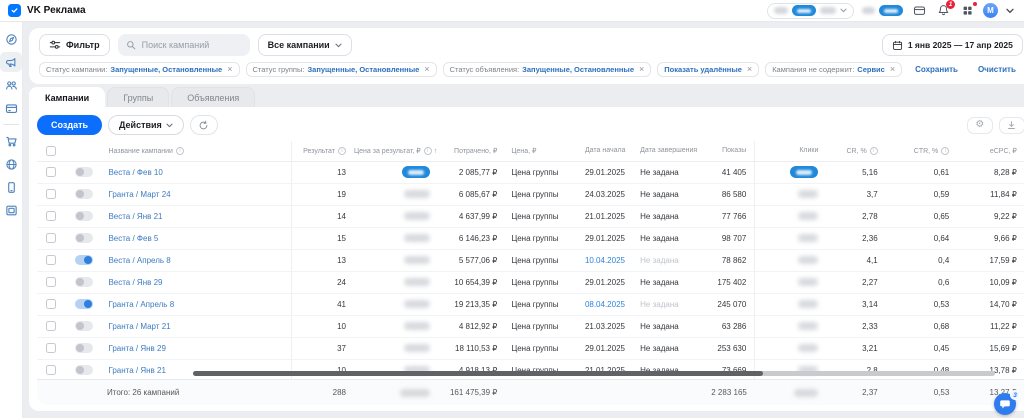  What do you see at coordinates (11, 62) in the screenshot?
I see `megaphone-campaigns-icon` at bounding box center [11, 62].